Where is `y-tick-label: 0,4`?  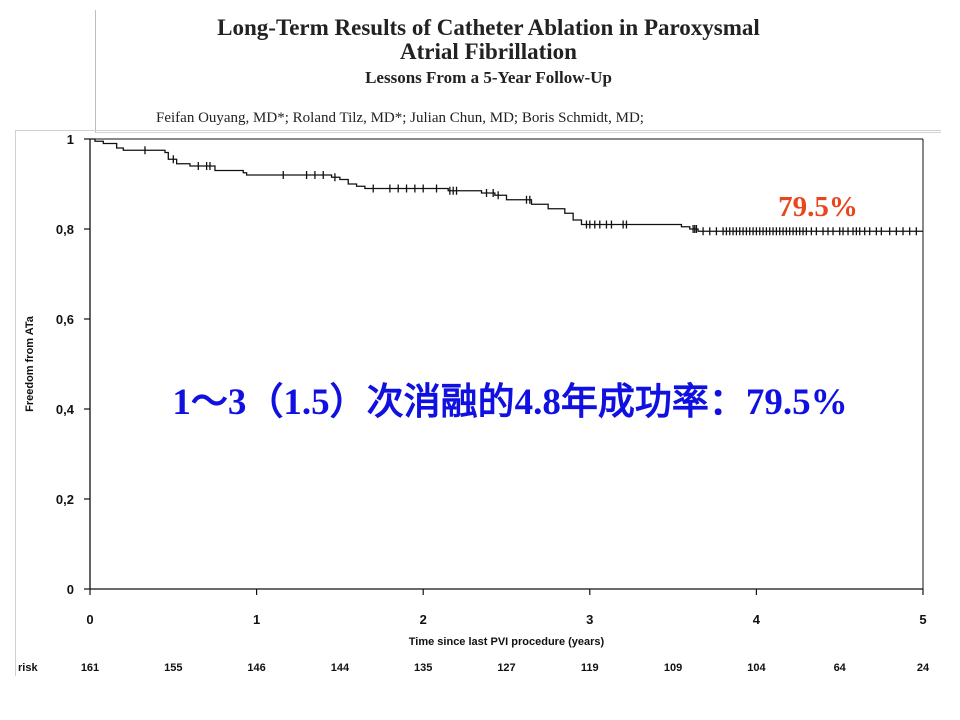
y-tick-label: 0,4 is located at coordinates (65, 409).